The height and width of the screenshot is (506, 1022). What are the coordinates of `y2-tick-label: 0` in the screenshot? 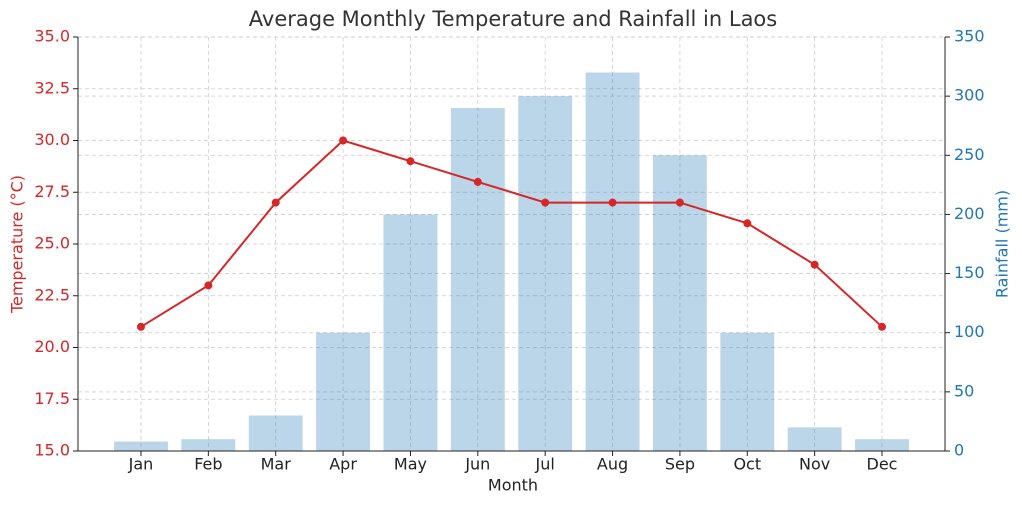 It's located at (959, 450).